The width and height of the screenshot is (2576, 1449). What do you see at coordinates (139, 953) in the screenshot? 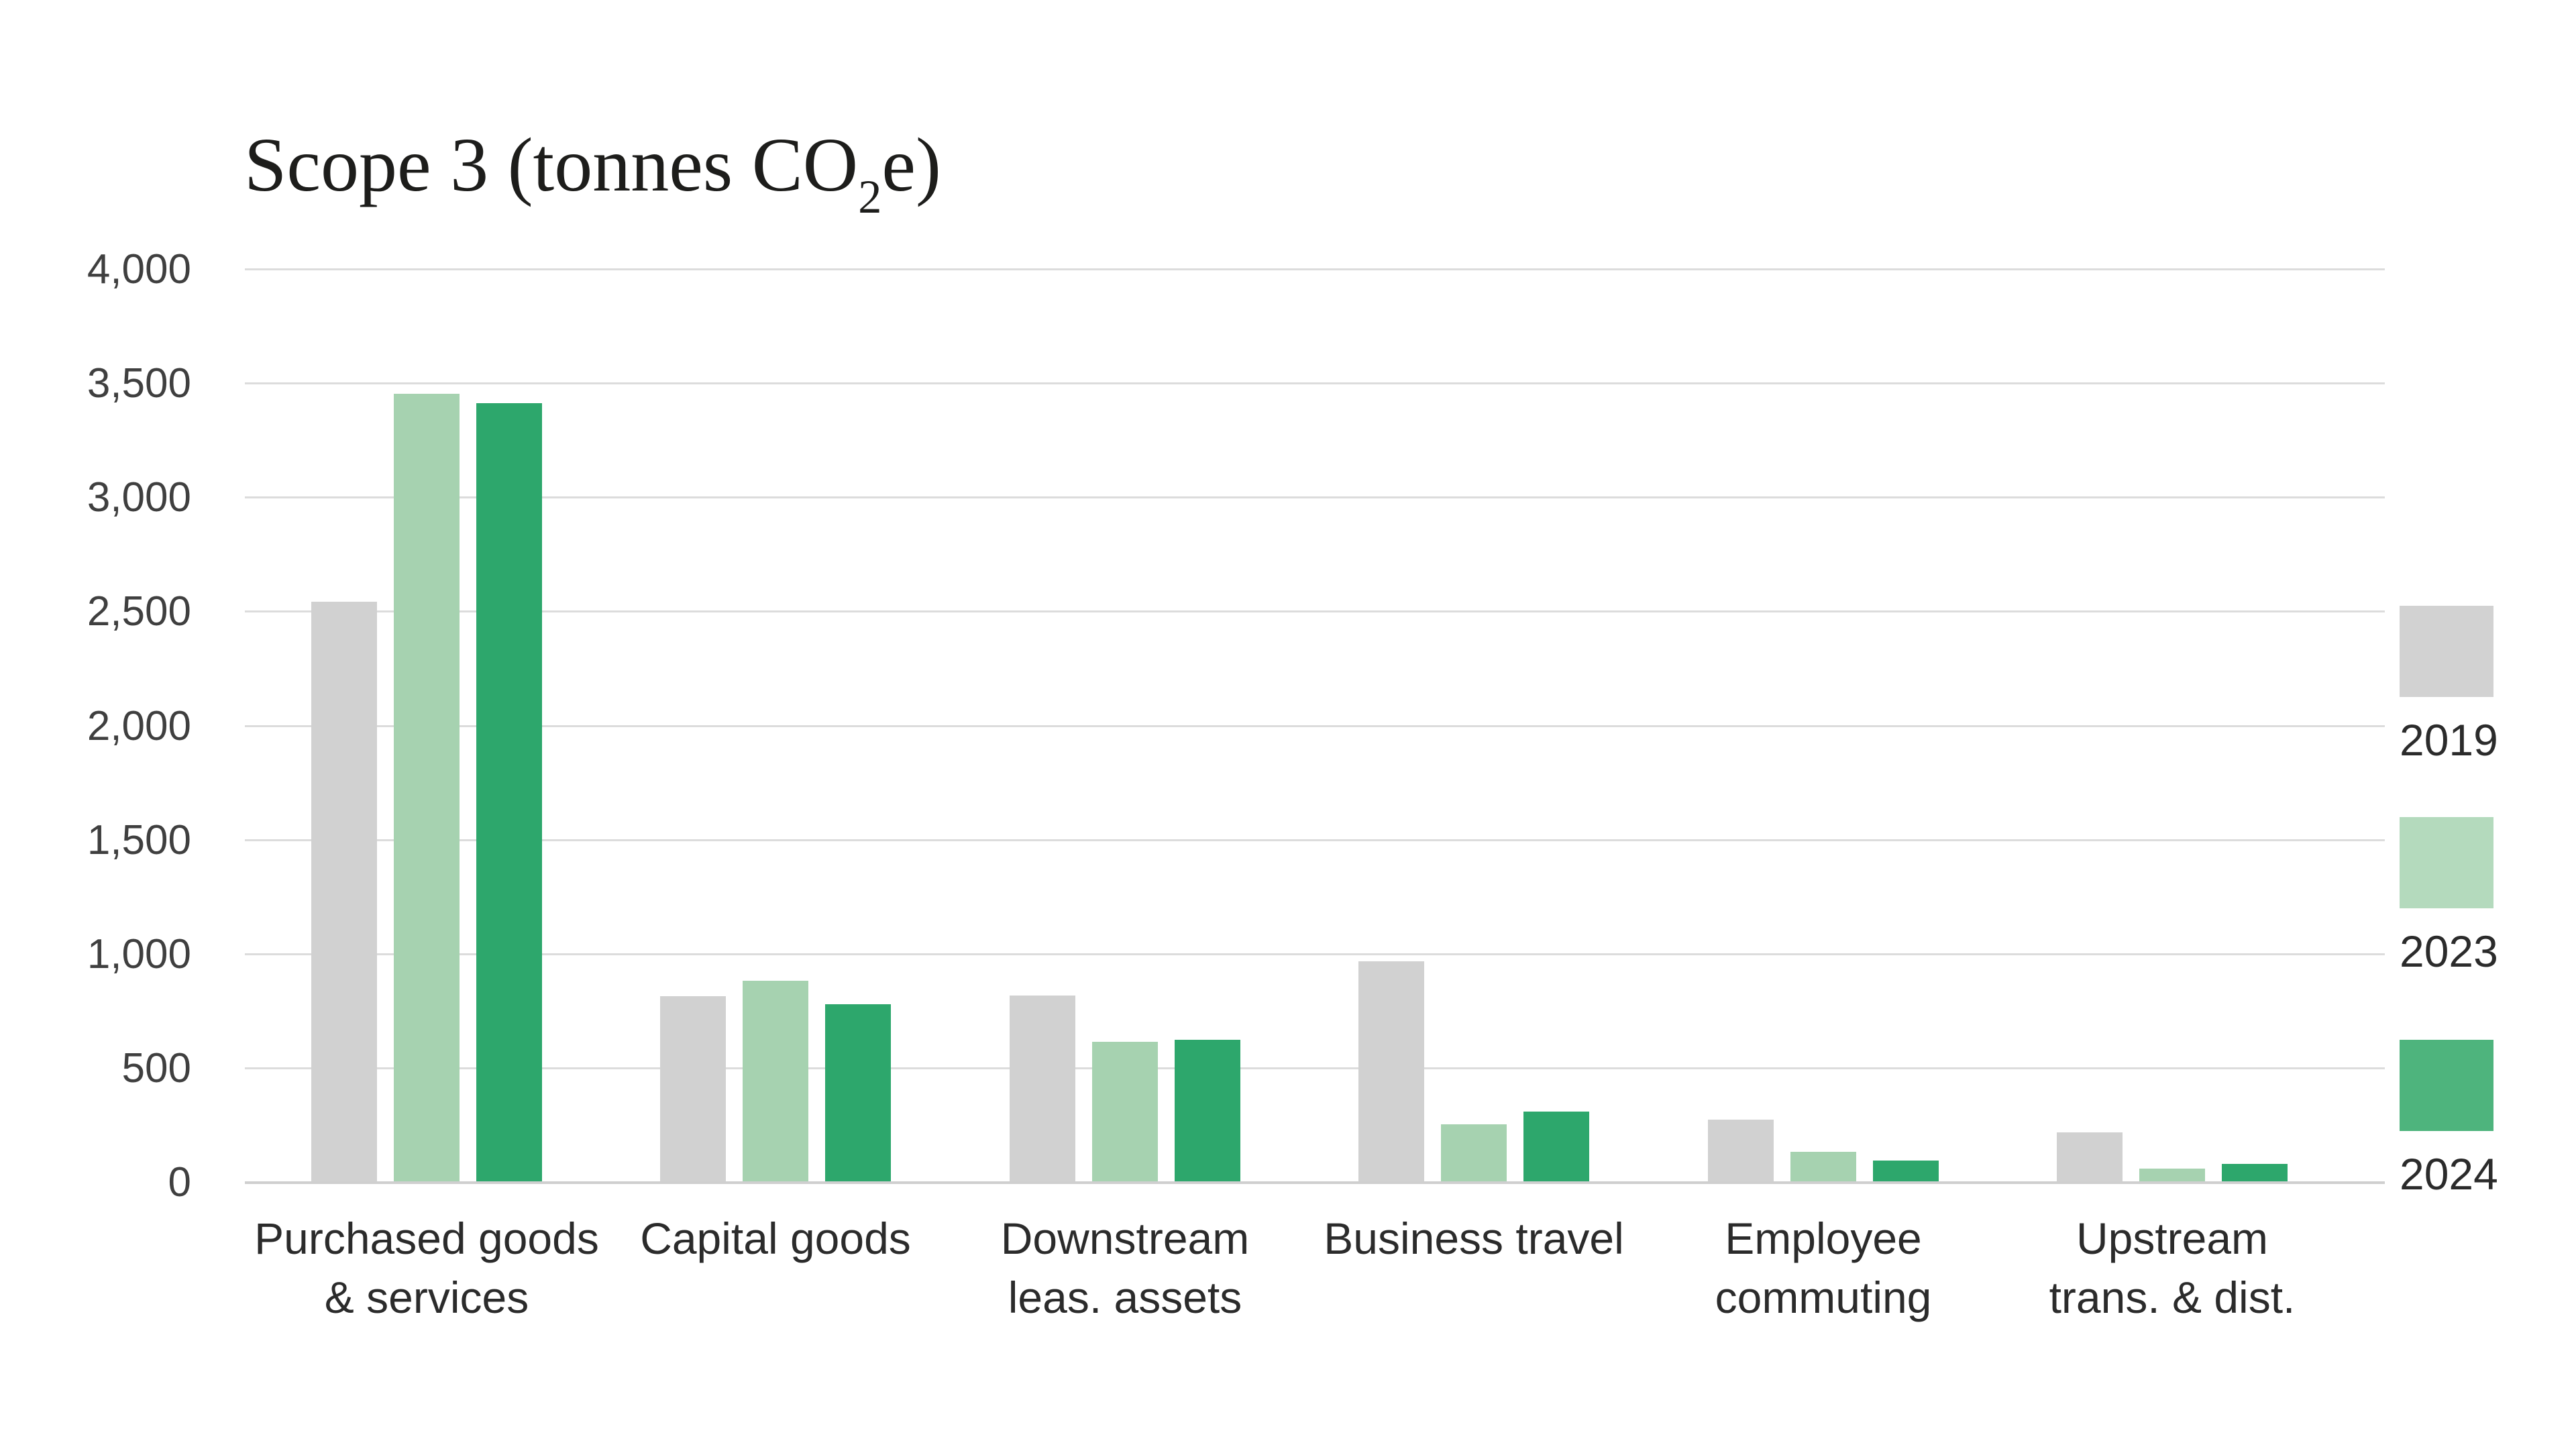
I see `y-tick-label-1000: 1,000` at bounding box center [139, 953].